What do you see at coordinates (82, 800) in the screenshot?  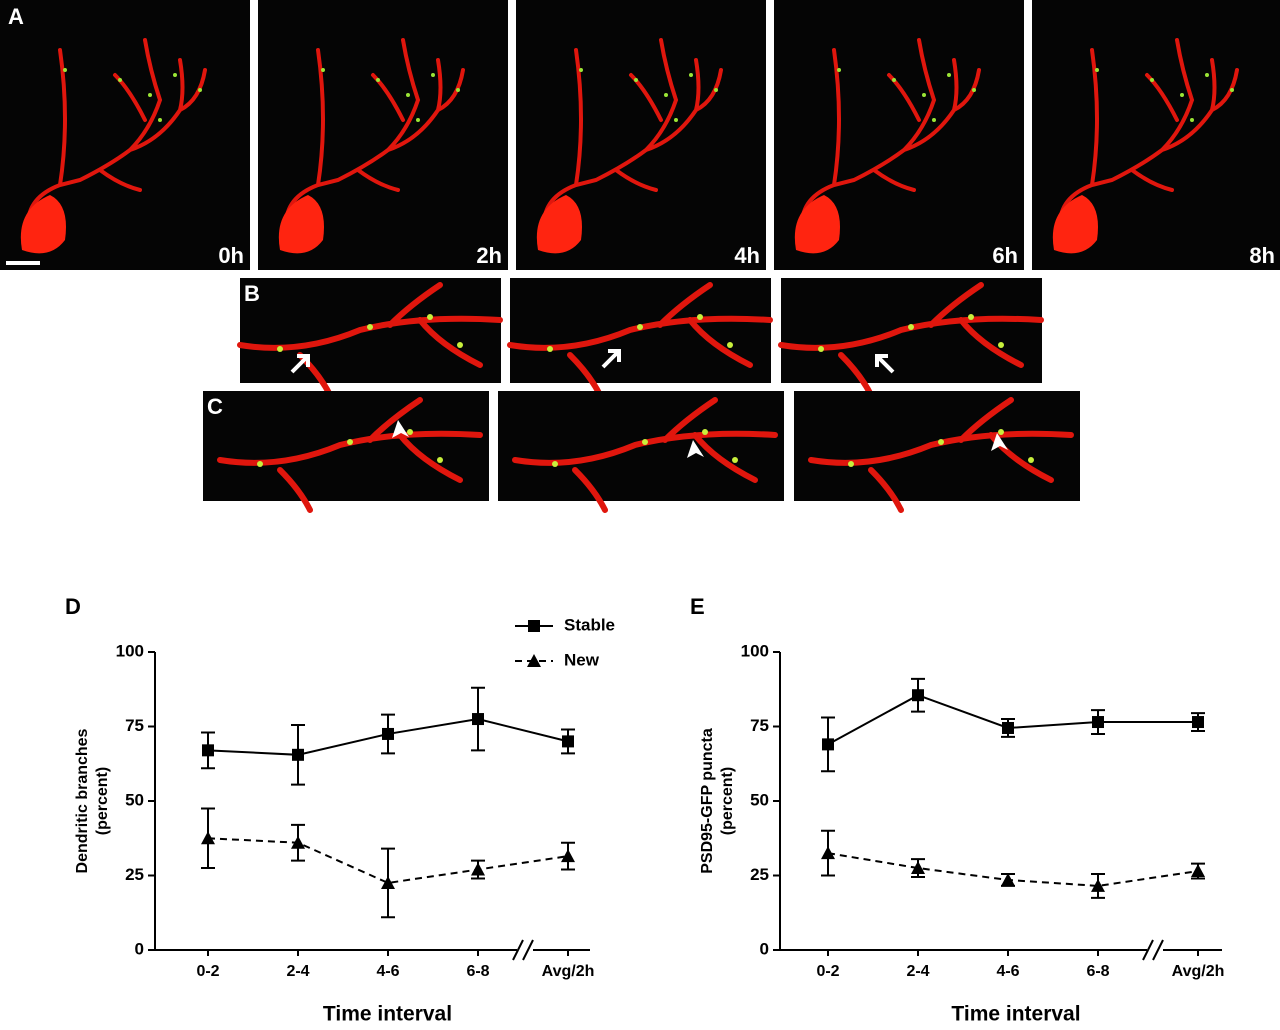 I see `y-axis-label: Dendritic branches` at bounding box center [82, 800].